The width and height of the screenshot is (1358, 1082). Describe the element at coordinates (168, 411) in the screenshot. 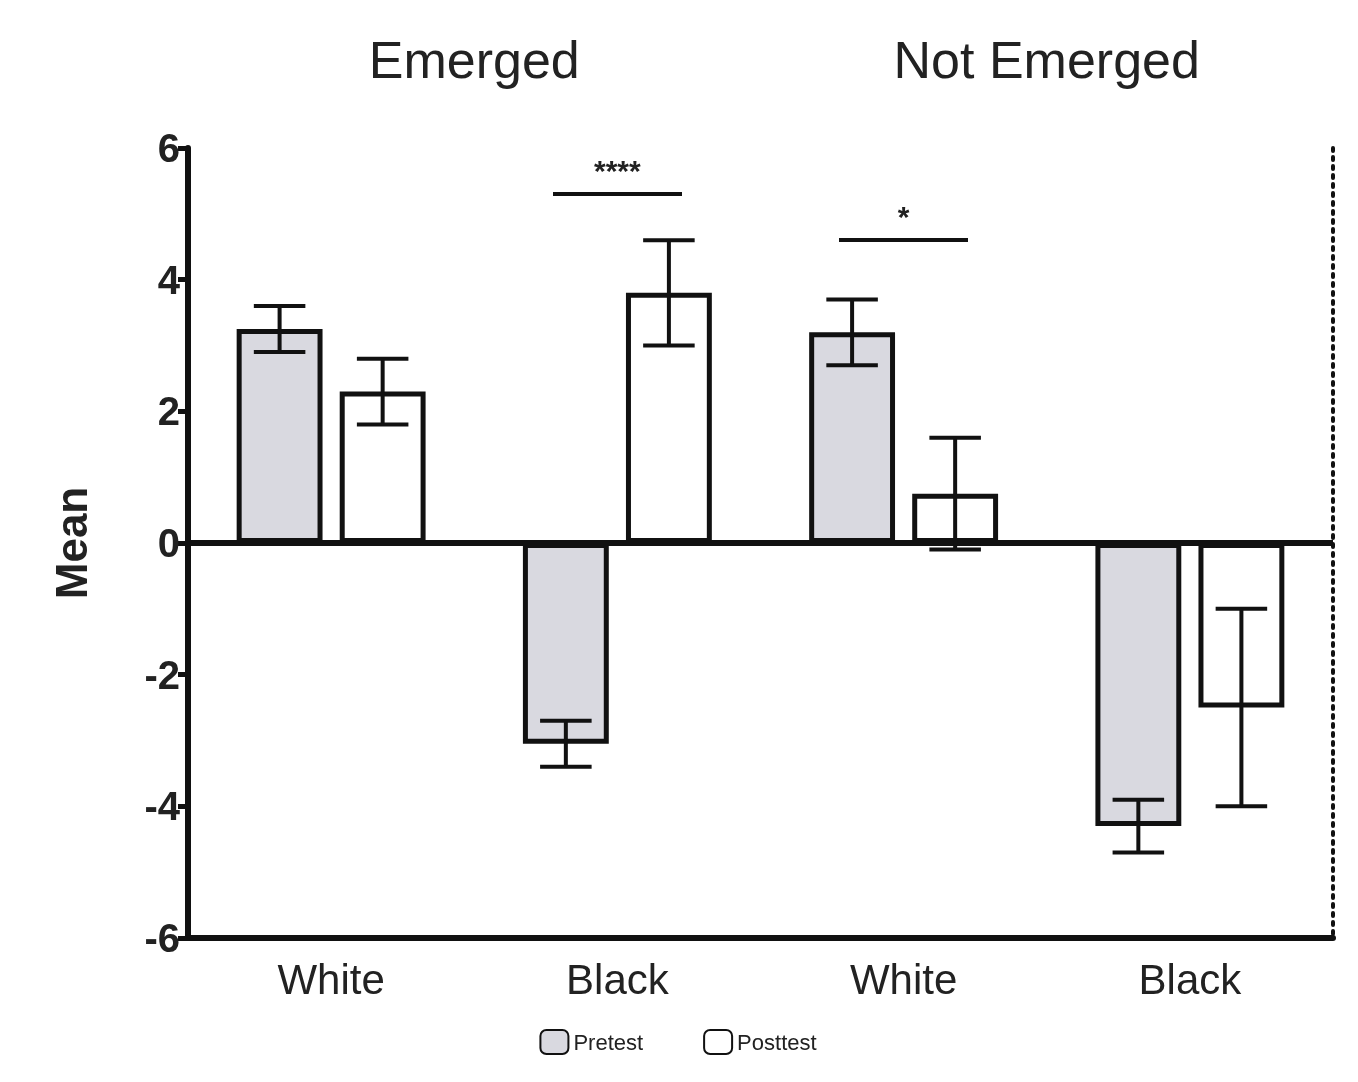

I see `y-tick-label: 2` at that location.